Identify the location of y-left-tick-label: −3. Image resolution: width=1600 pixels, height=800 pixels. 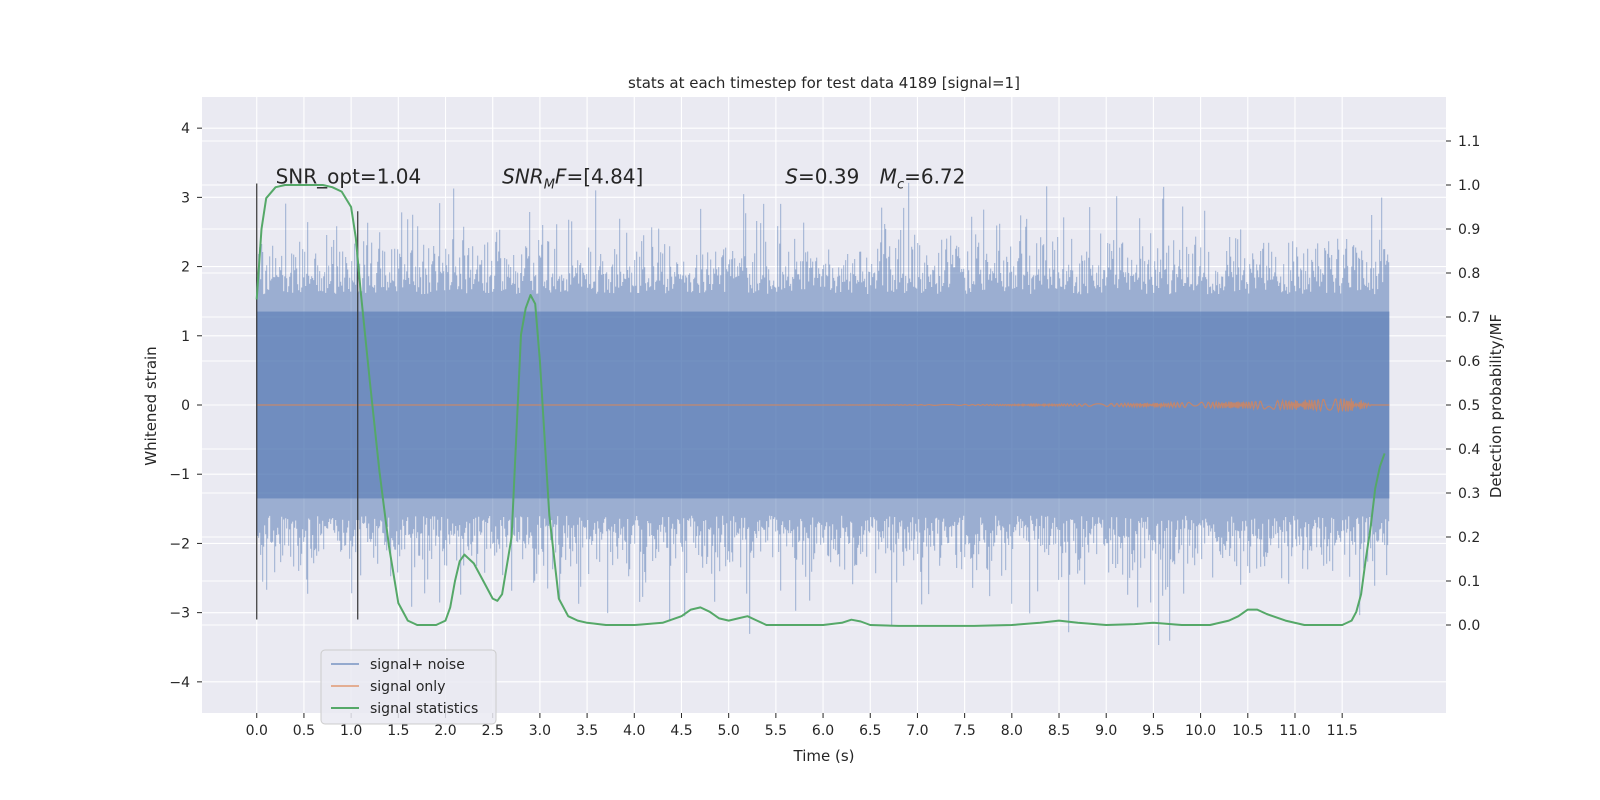
(179, 614).